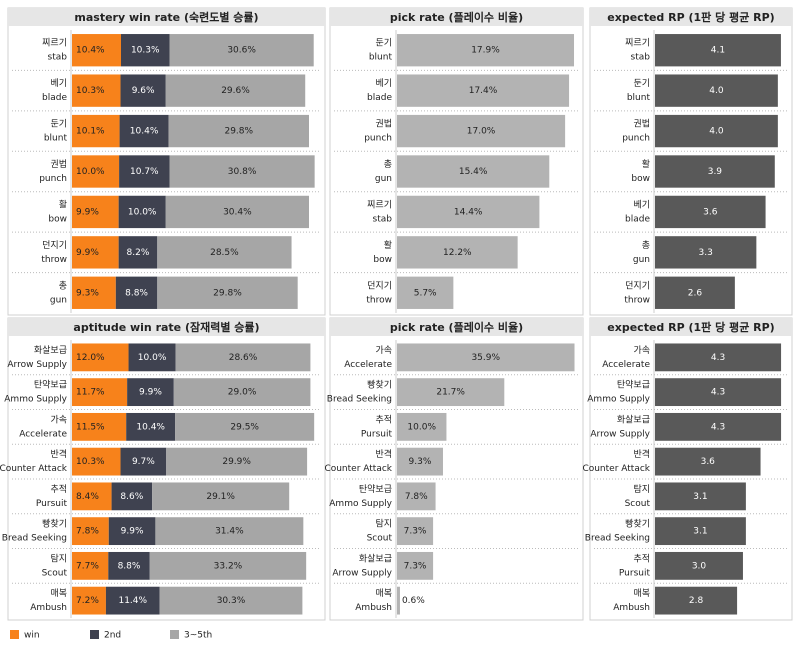 The width and height of the screenshot is (800, 653). What do you see at coordinates (626, 365) in the screenshot?
I see `category-label: Accelerate` at bounding box center [626, 365].